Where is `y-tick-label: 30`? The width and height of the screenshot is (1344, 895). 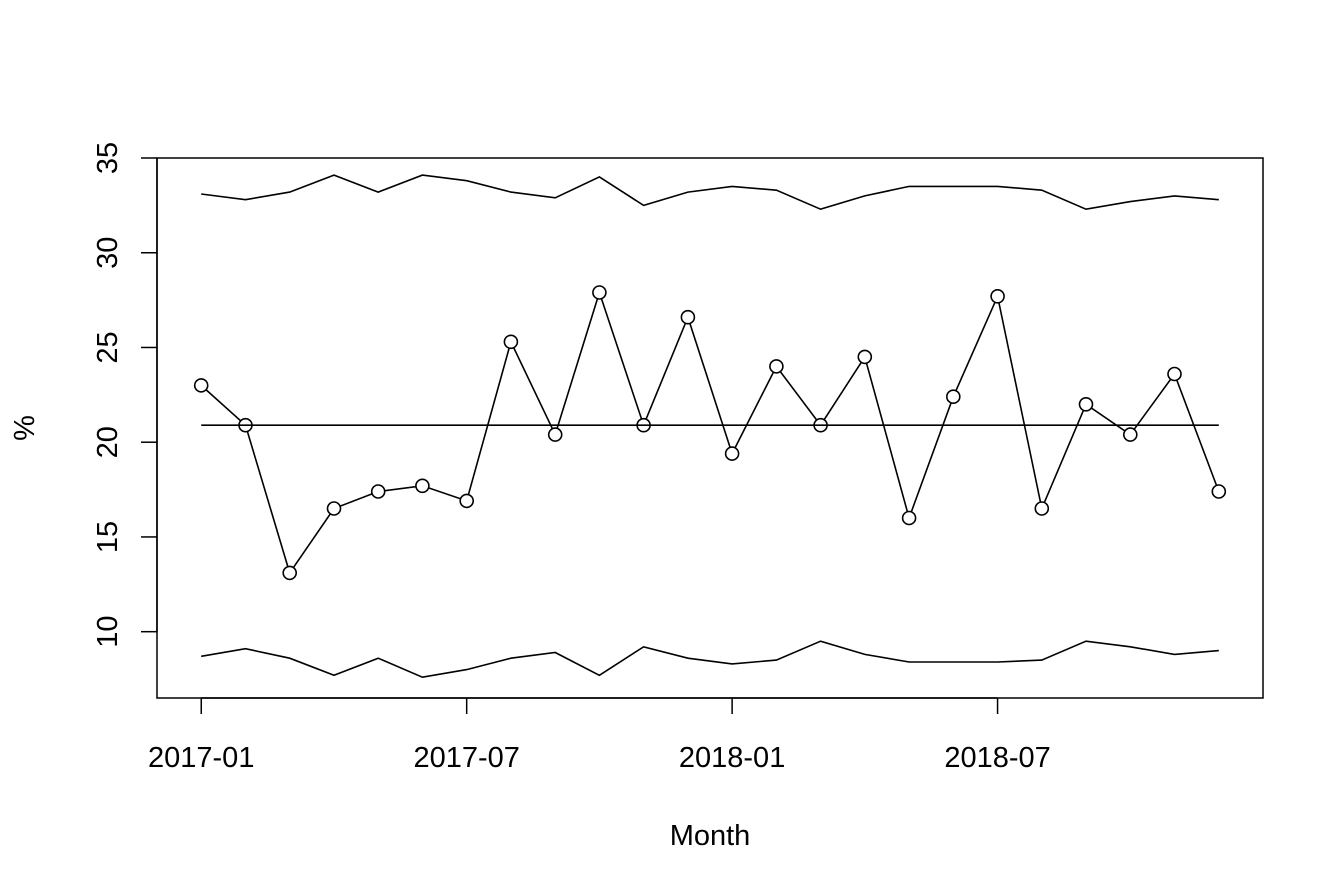
y-tick-label: 30 is located at coordinates (108, 253).